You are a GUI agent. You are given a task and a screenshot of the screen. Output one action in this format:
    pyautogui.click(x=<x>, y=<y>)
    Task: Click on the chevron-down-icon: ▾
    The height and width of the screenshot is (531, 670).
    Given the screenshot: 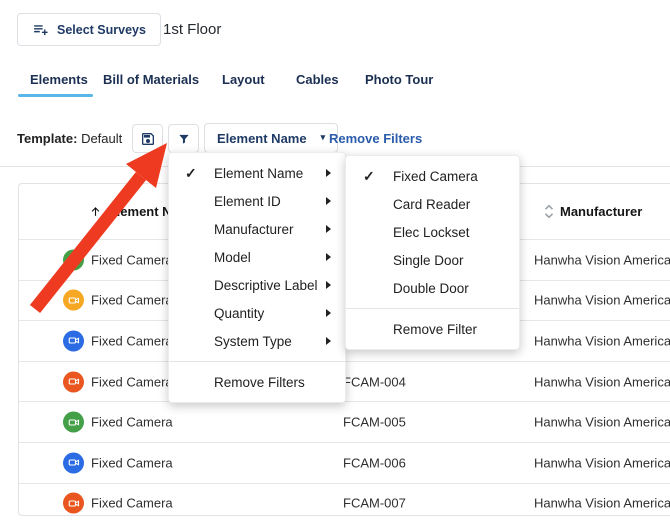 What is the action you would take?
    pyautogui.click(x=323, y=136)
    